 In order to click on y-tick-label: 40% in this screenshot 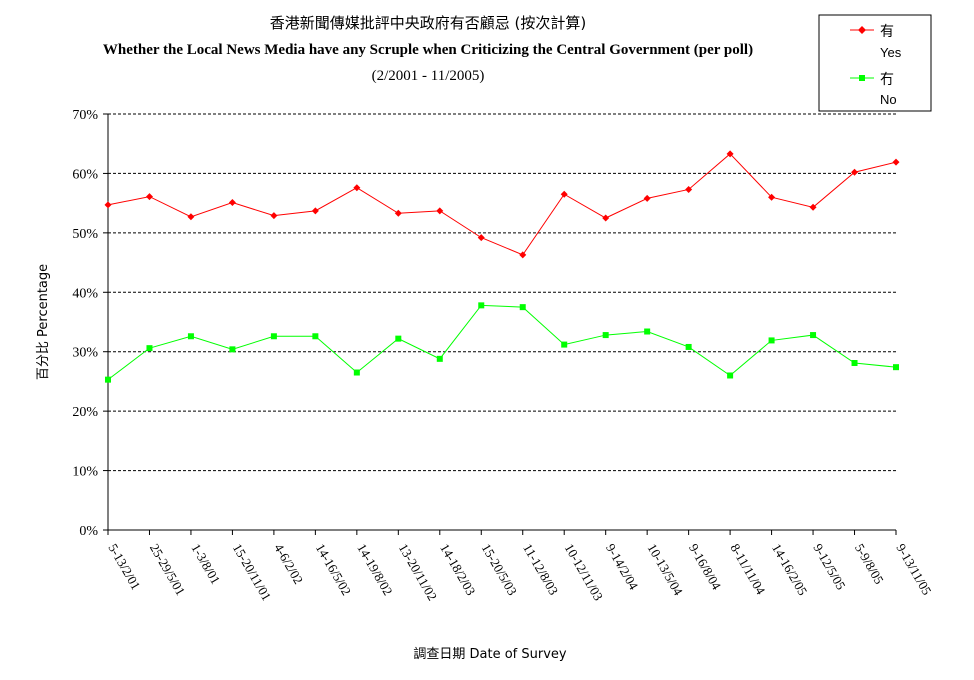, I will do `click(85, 293)`.